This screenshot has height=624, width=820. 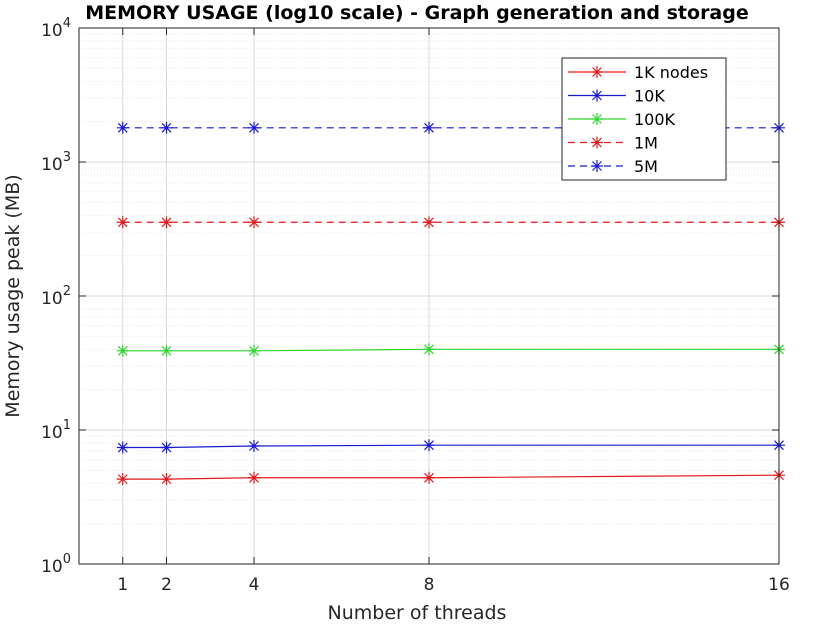 I want to click on y-tick-label-exponent: 0, so click(x=67, y=559).